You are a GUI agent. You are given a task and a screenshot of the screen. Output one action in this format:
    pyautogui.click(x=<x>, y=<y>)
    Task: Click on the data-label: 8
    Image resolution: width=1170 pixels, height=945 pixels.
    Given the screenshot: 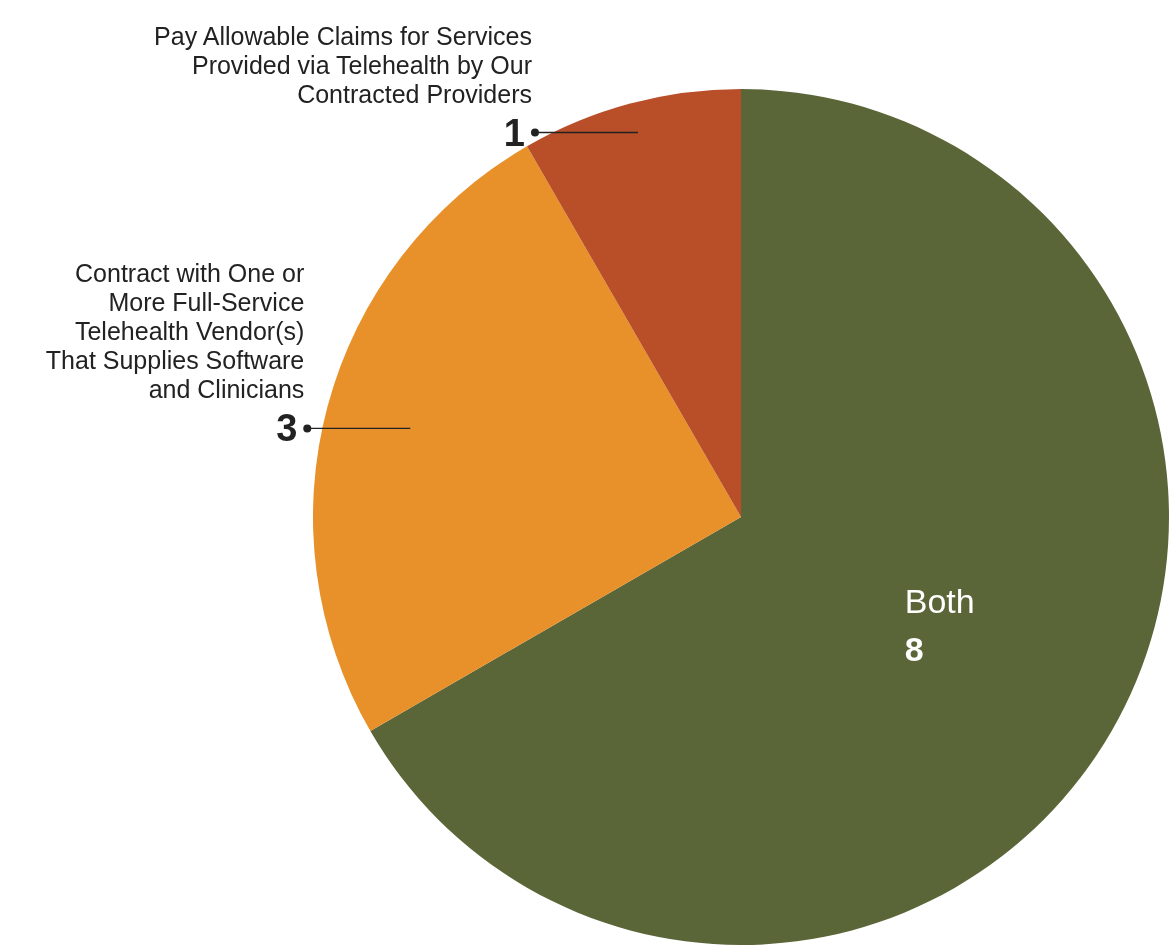 What is the action you would take?
    pyautogui.click(x=914, y=649)
    